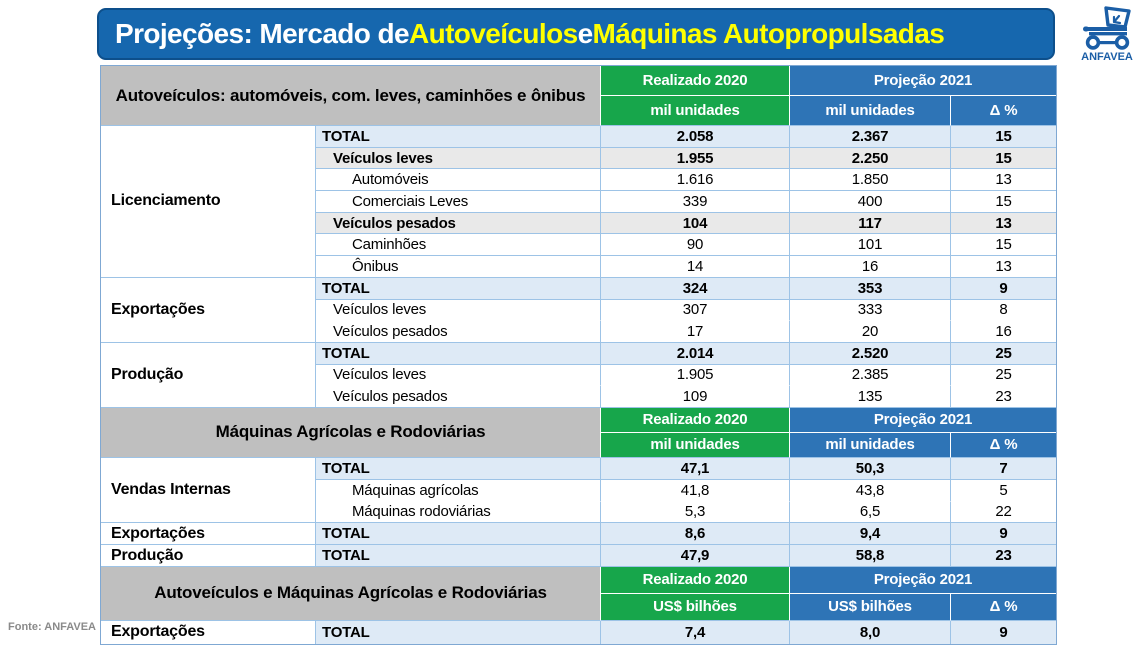 The width and height of the screenshot is (1147, 646). I want to click on value-cell: 8, so click(1003, 310).